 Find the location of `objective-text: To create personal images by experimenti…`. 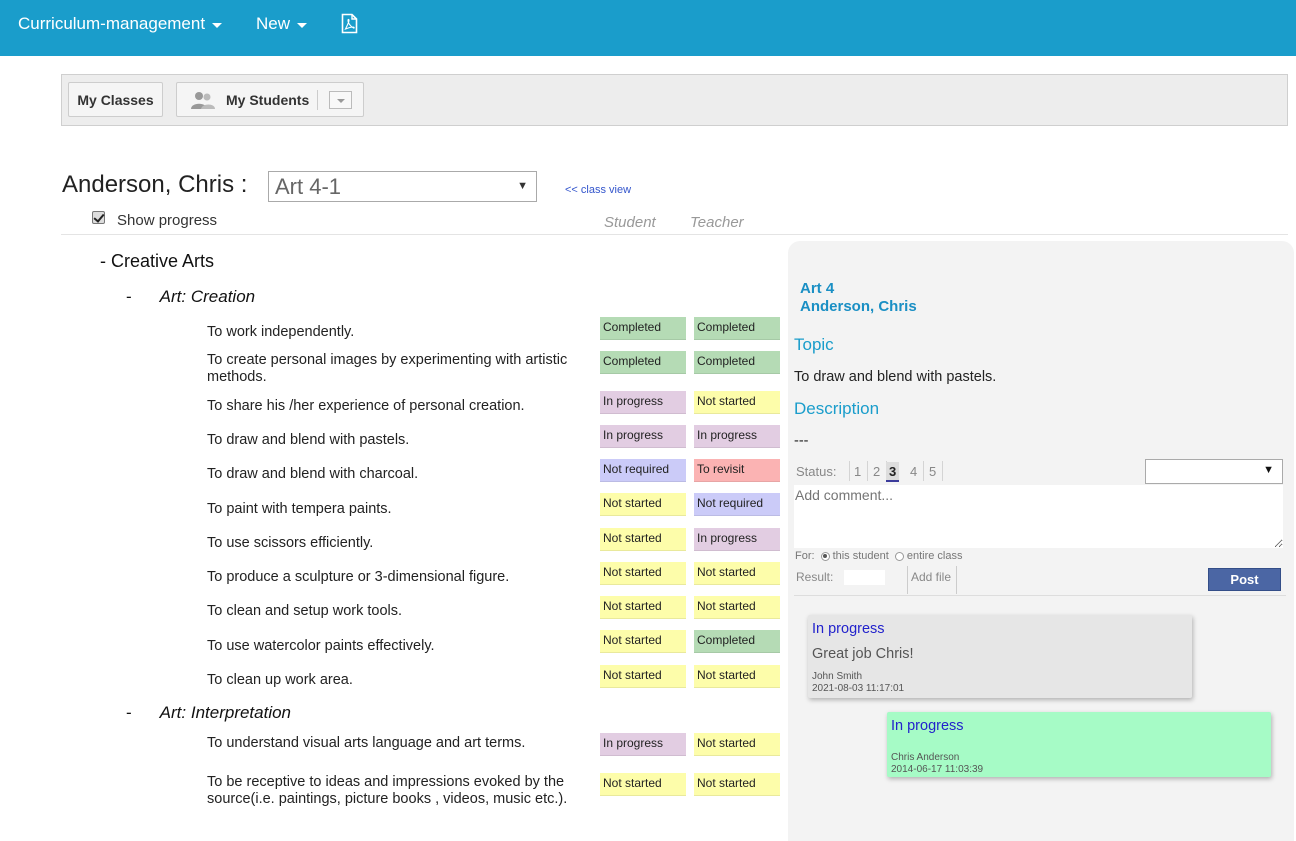

objective-text: To create personal images by experimenti… is located at coordinates (387, 368).